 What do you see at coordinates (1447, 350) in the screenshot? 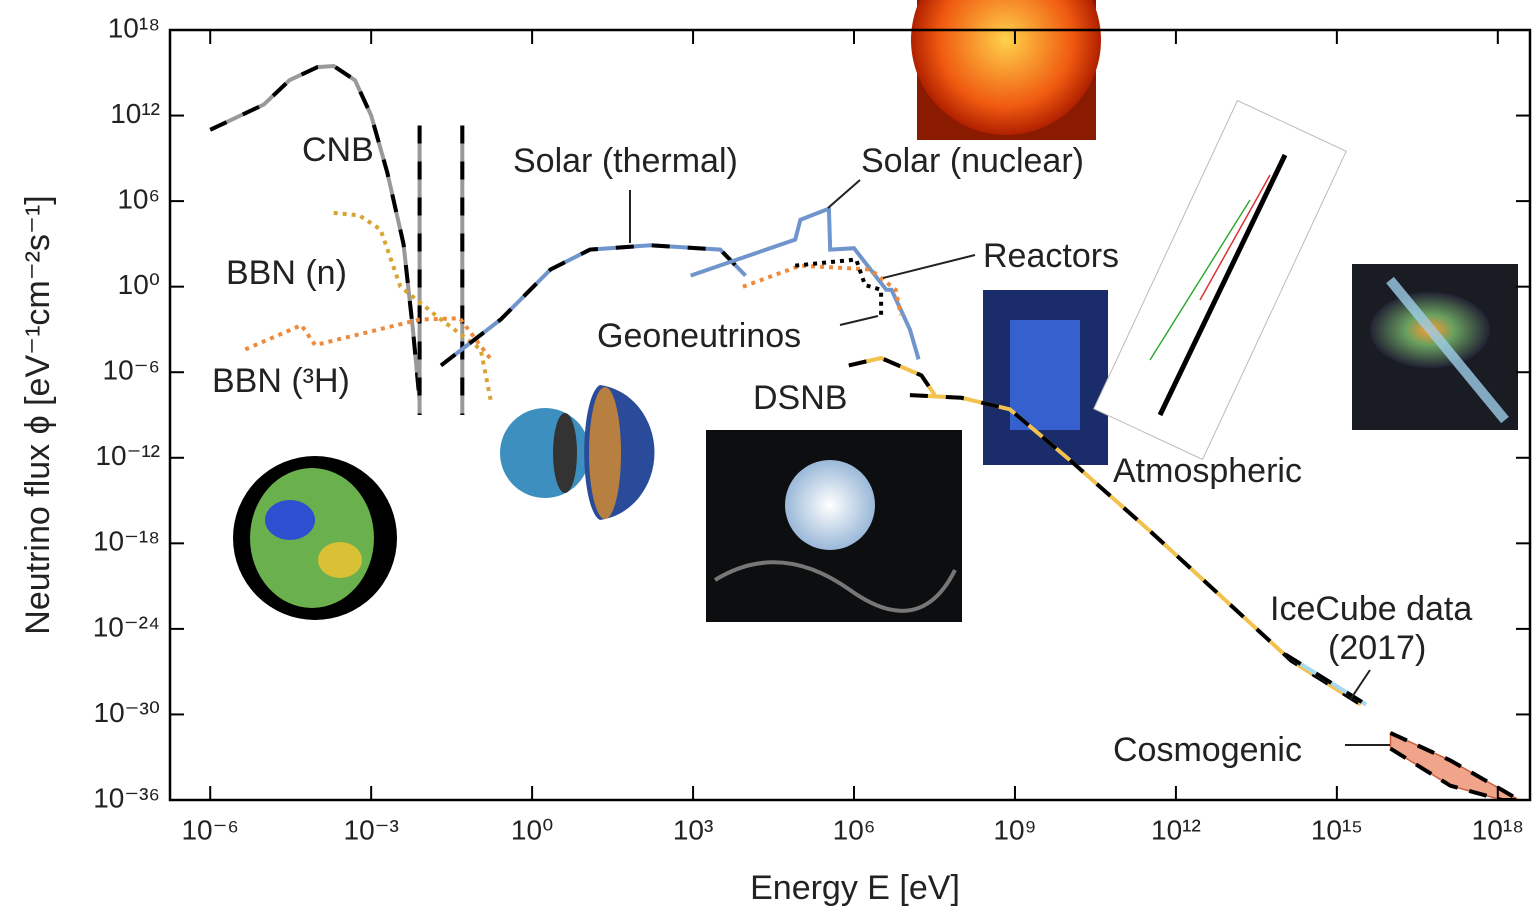
I see `jet` at bounding box center [1447, 350].